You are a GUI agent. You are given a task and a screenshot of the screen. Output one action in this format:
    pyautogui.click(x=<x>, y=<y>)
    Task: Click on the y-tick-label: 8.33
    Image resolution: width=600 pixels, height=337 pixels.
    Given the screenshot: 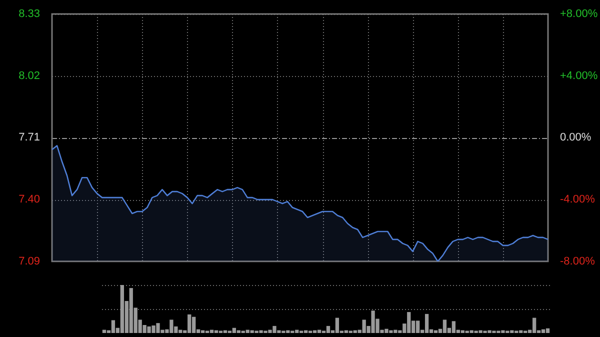 What is the action you would take?
    pyautogui.click(x=29, y=14)
    